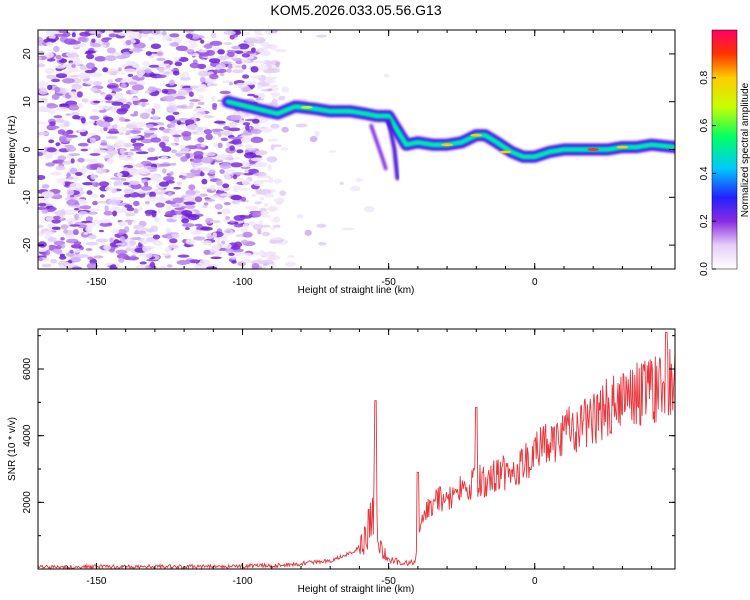  What do you see at coordinates (535, 581) in the screenshot?
I see `x-tick-label: 0` at bounding box center [535, 581].